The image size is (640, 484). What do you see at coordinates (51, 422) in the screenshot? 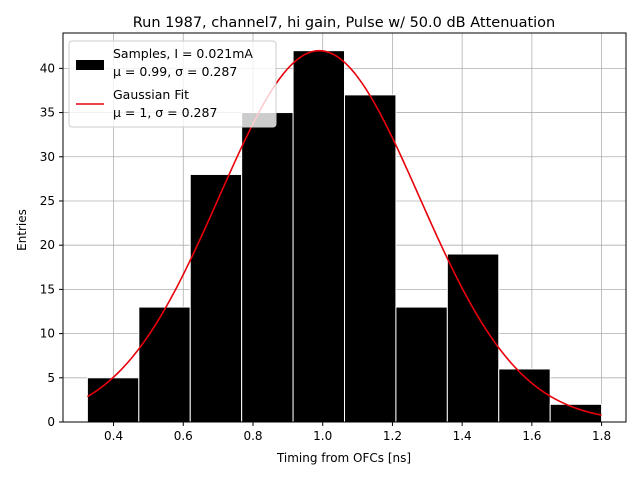
I see `y-tick-label: 0` at bounding box center [51, 422].